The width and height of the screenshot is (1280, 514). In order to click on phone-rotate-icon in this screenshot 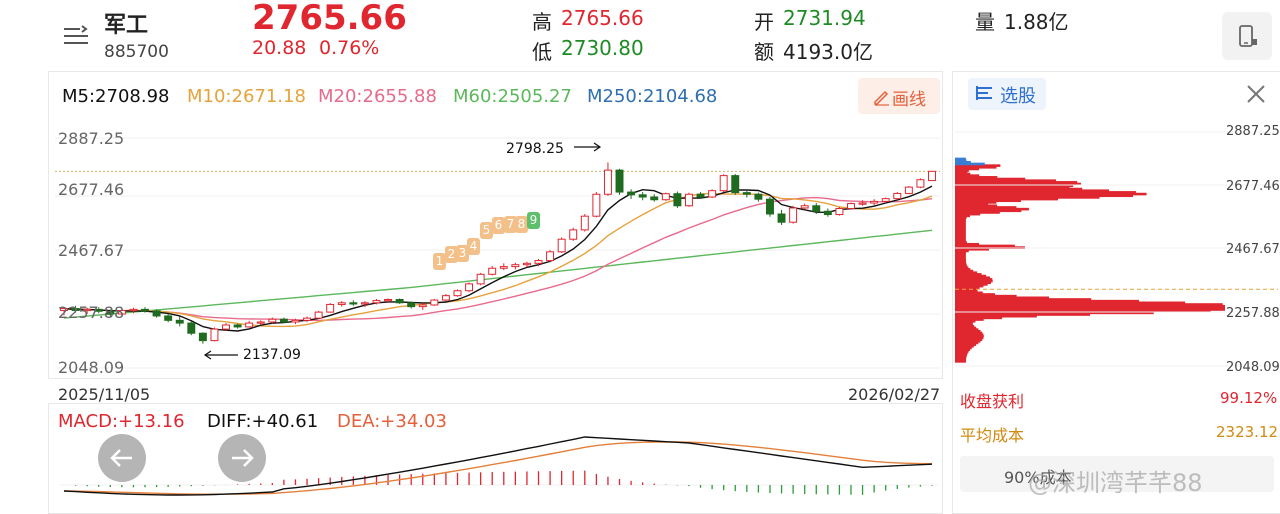, I will do `click(1248, 36)`.